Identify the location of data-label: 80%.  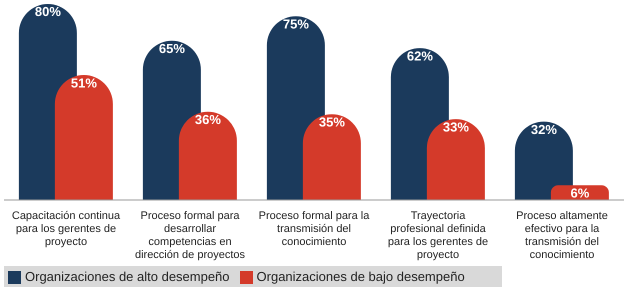
(48, 12).